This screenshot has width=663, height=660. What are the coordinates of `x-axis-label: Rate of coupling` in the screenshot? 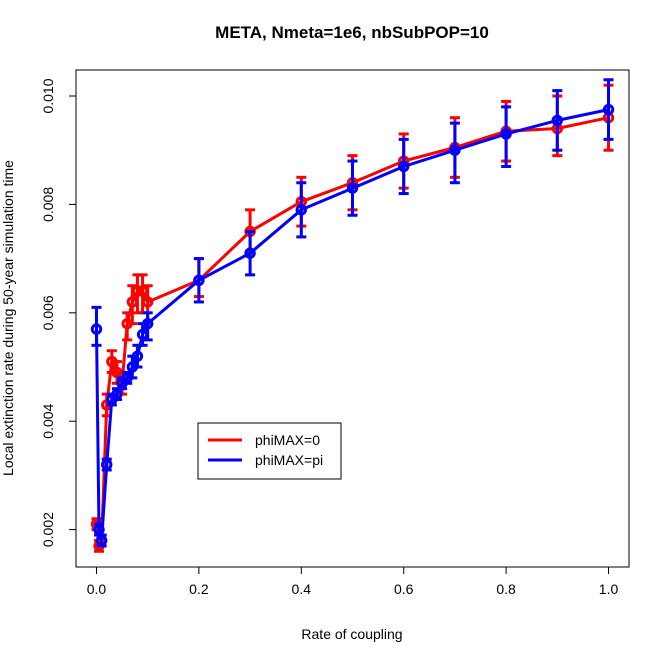 It's located at (351, 634).